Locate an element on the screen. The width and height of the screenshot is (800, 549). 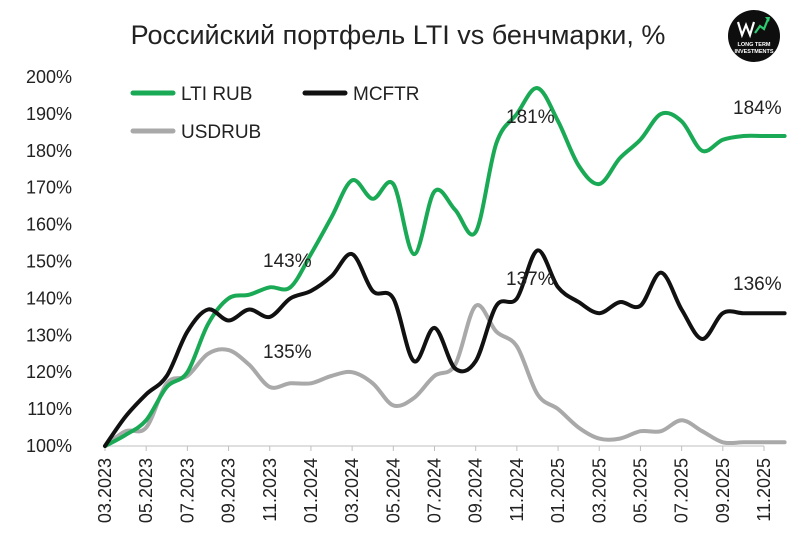
chart-title: Российский портфель LTI vs бенчмарки, % is located at coordinates (398, 35).